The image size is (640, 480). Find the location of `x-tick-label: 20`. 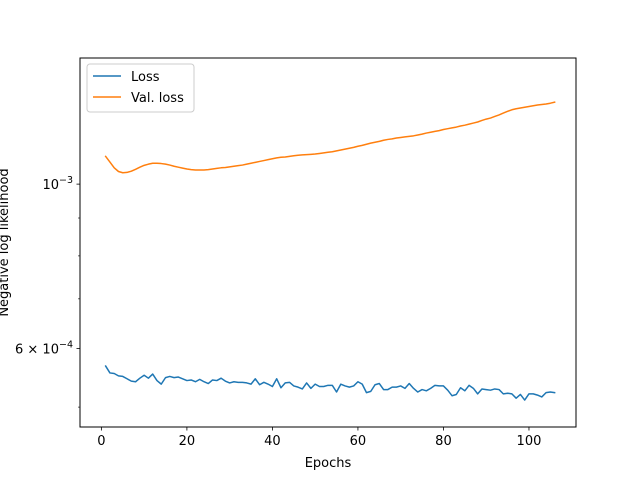

x-tick-label: 20 is located at coordinates (187, 441).